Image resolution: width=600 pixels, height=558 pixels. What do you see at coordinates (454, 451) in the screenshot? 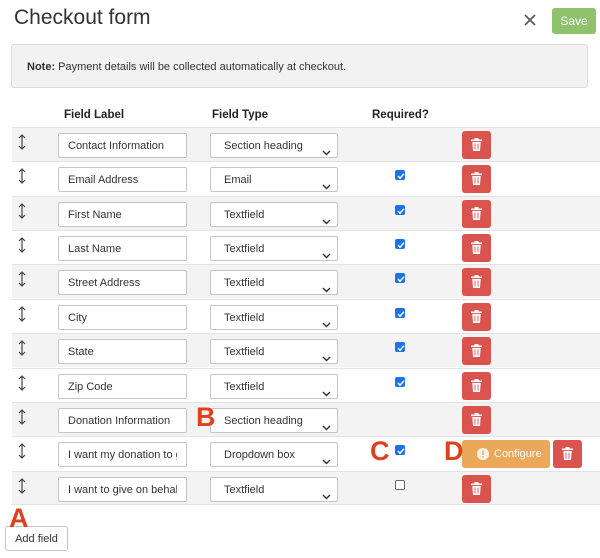
I see `marker-d: D` at bounding box center [454, 451].